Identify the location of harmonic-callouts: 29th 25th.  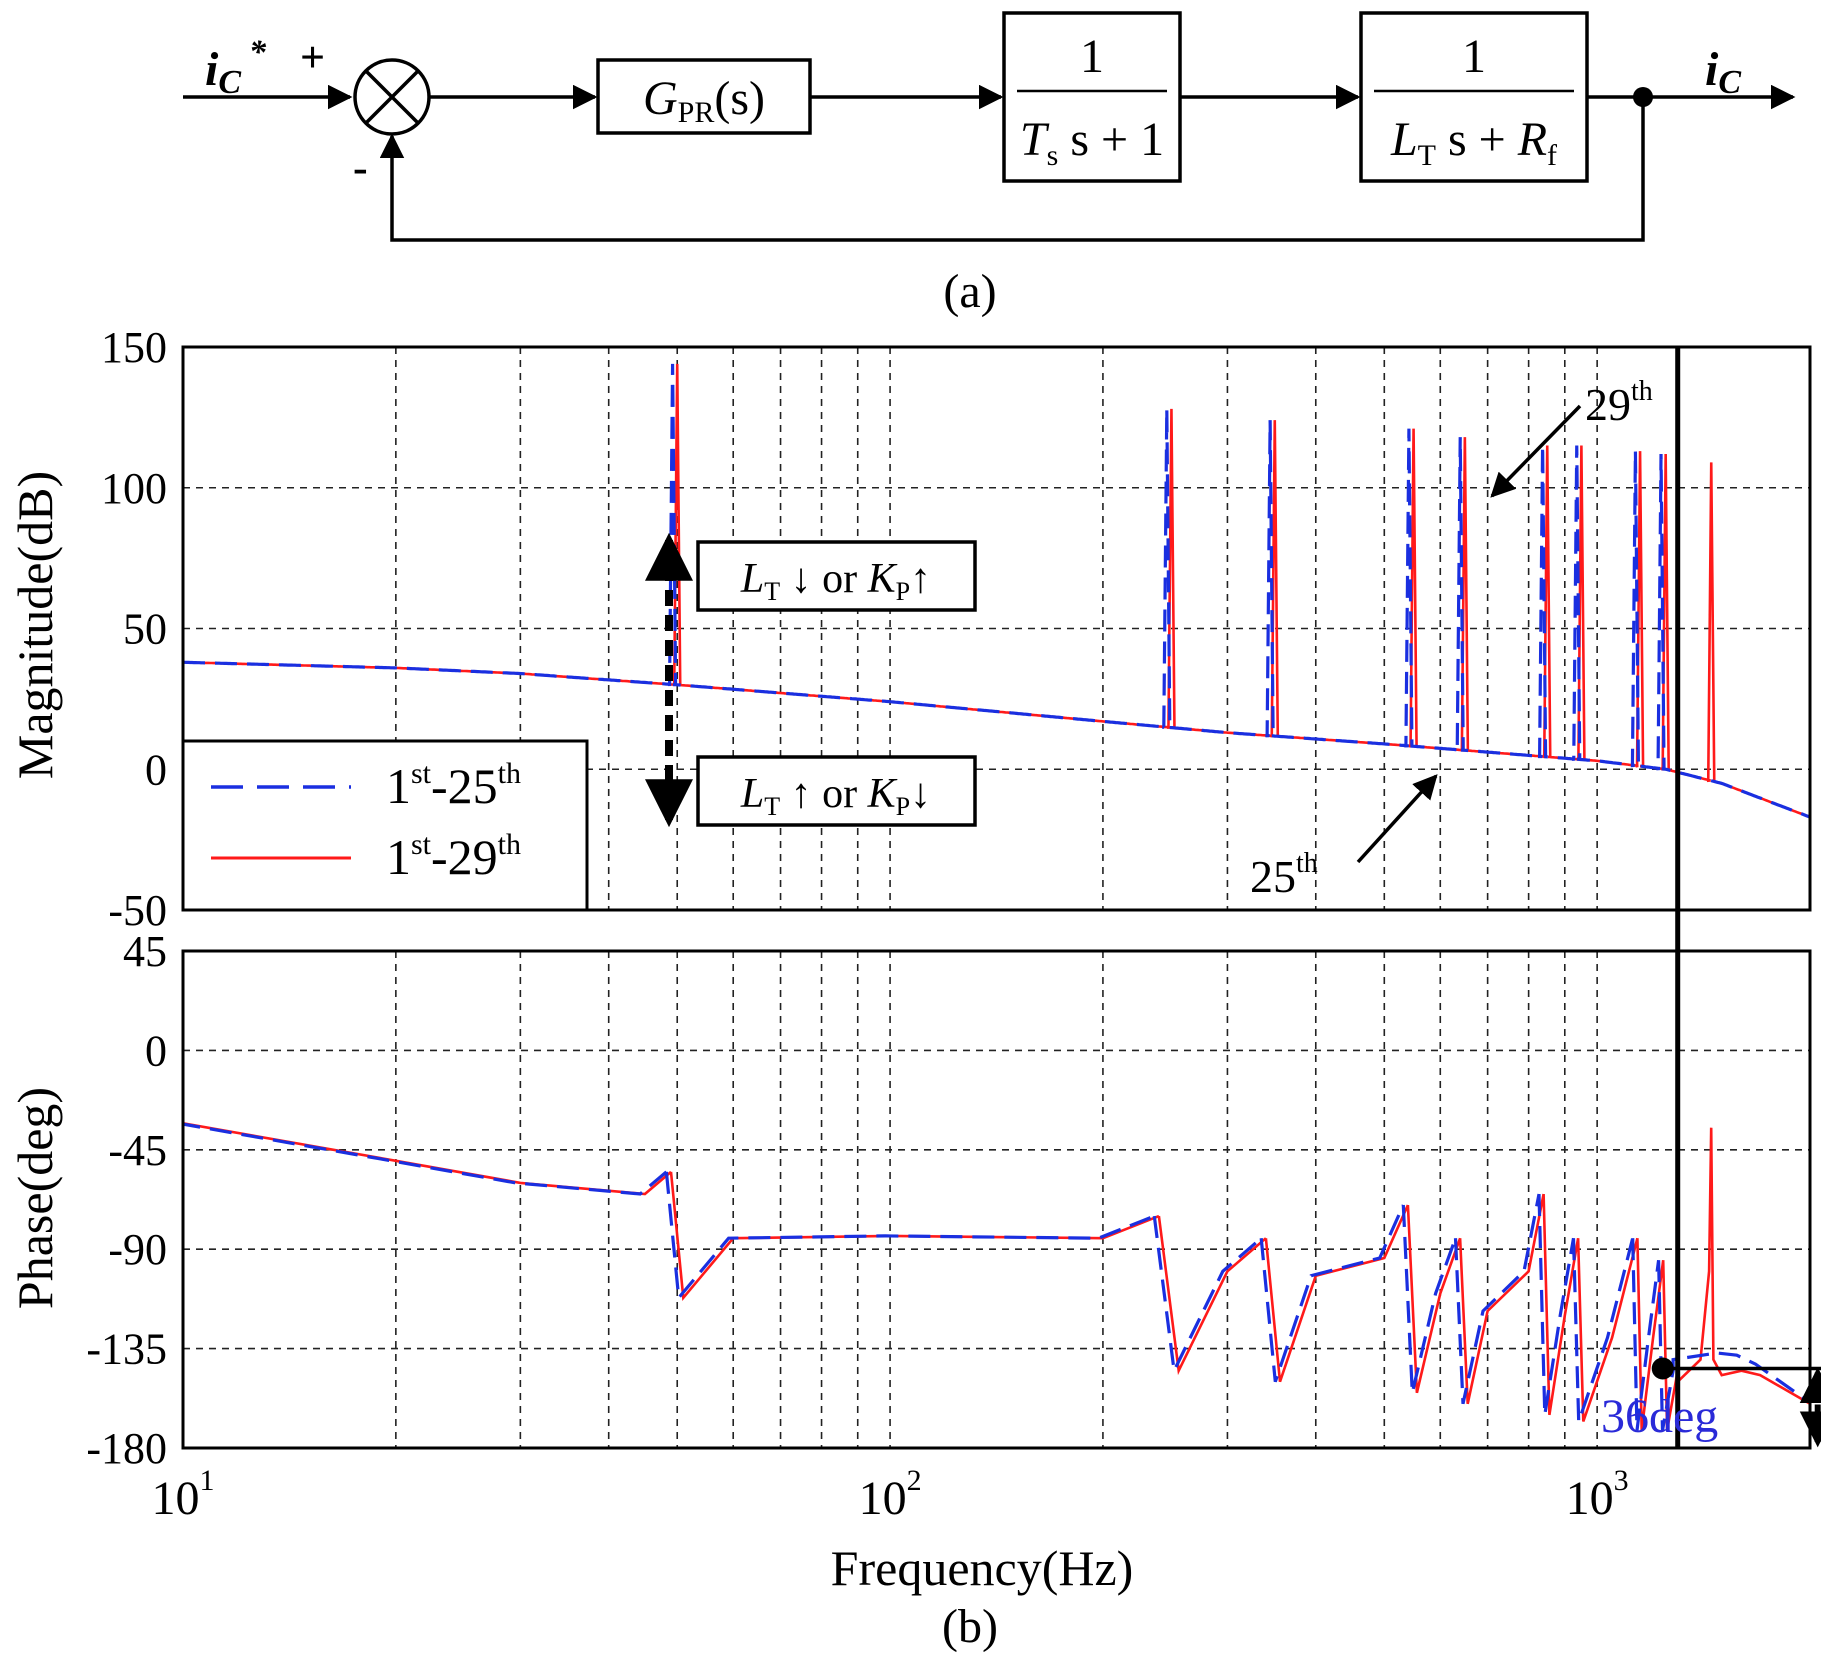
(1451, 639).